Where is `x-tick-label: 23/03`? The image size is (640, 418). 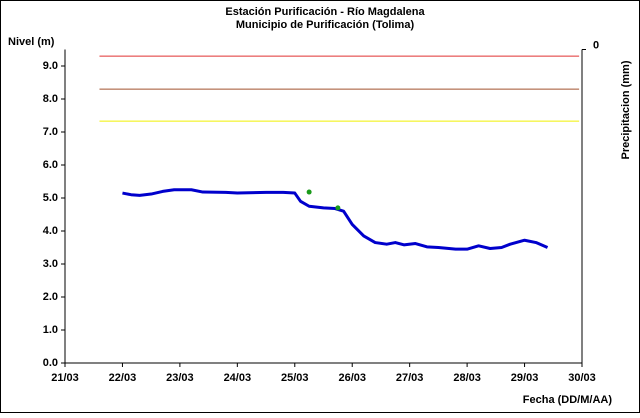
x-tick-label: 23/03 is located at coordinates (180, 378).